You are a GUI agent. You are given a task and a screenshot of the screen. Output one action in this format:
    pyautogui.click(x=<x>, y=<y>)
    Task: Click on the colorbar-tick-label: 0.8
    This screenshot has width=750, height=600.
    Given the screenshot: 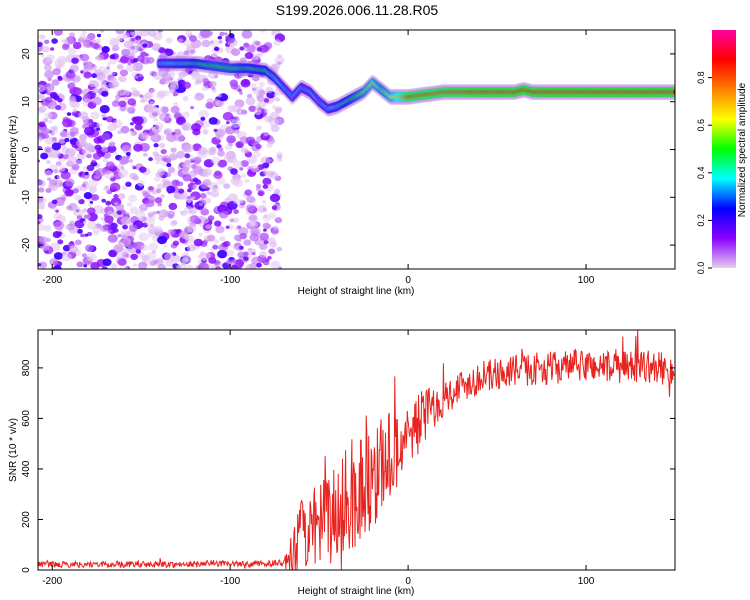 What is the action you would take?
    pyautogui.click(x=701, y=77)
    